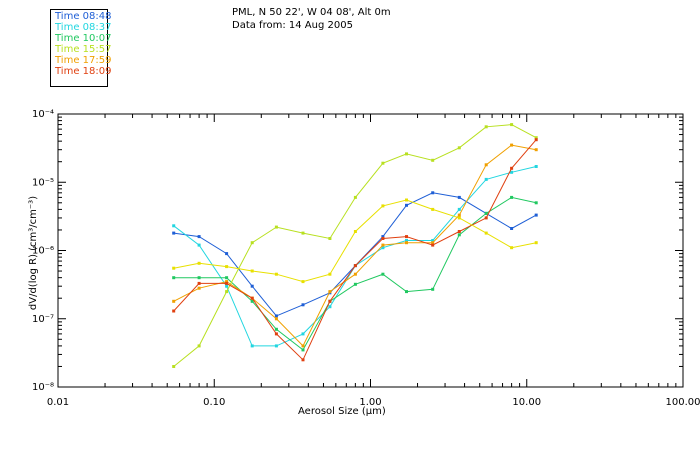 This screenshot has height=450, width=700. What do you see at coordinates (342, 411) in the screenshot?
I see `x-axis-label: Aerosol Size (µm)` at bounding box center [342, 411].